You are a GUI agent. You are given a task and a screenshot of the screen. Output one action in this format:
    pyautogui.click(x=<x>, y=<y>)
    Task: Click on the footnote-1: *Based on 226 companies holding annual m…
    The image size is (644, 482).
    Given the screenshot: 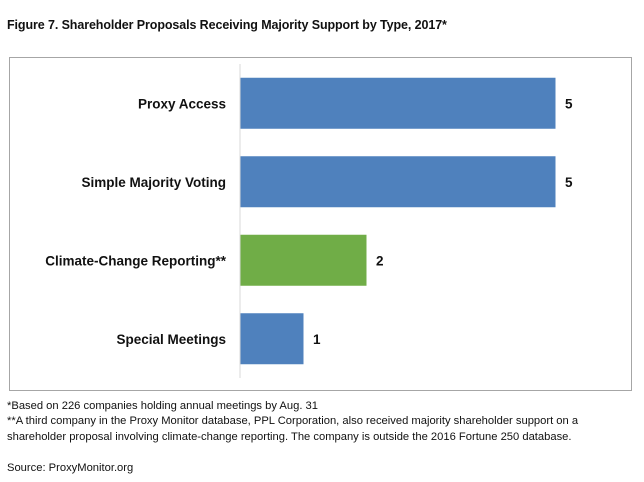 What is the action you would take?
    pyautogui.click(x=162, y=406)
    